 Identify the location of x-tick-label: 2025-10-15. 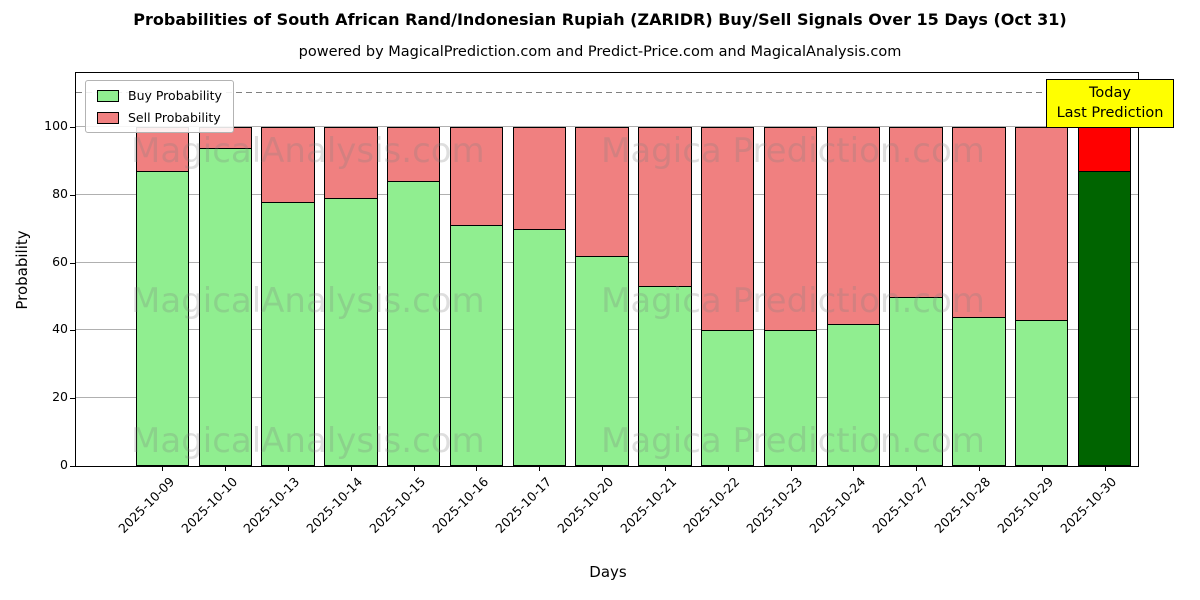
(397, 505).